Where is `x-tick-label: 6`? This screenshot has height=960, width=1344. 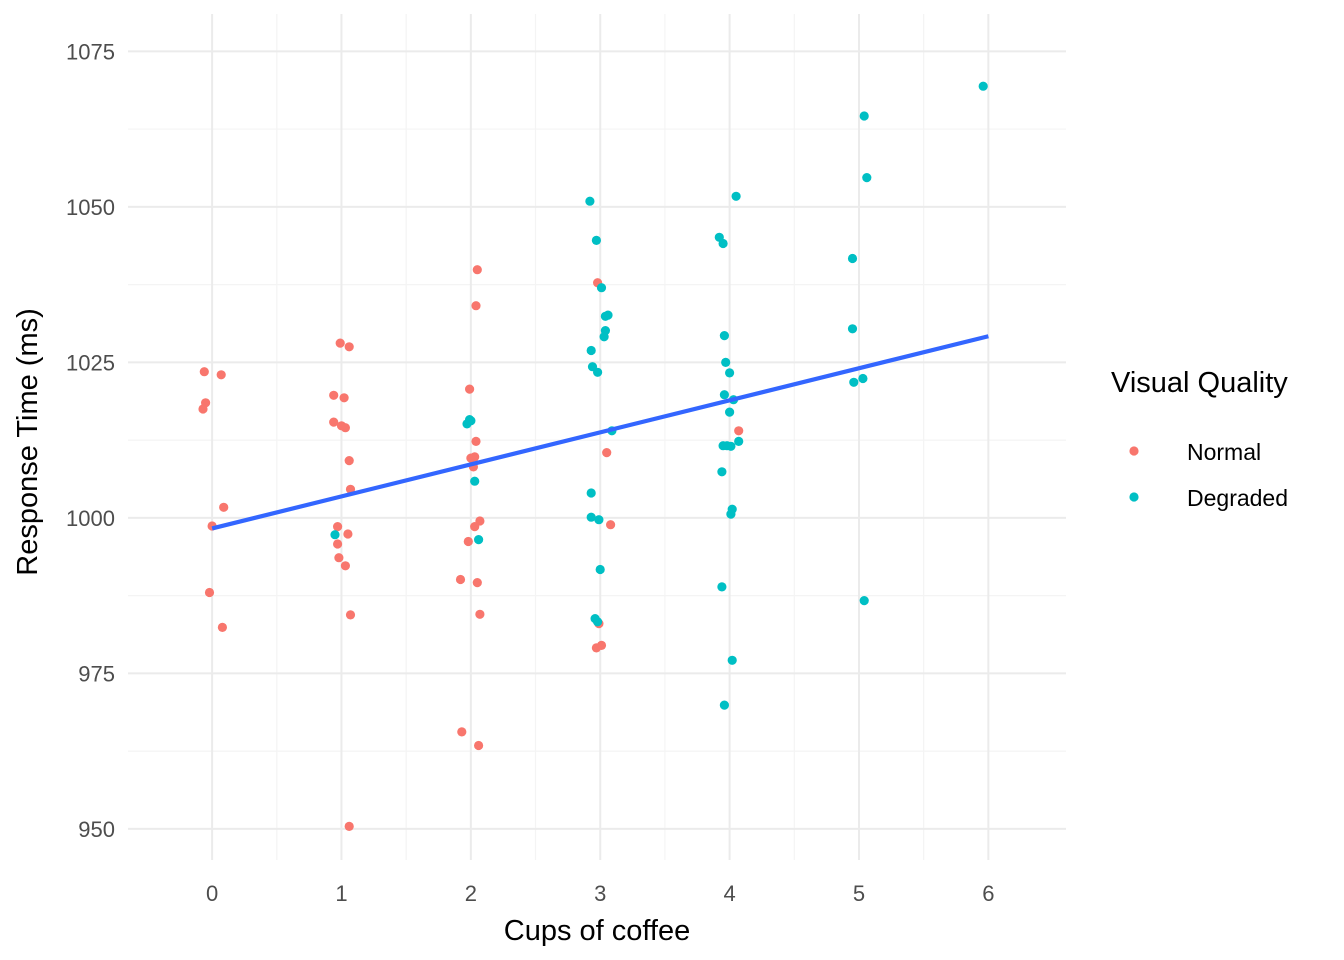 x-tick-label: 6 is located at coordinates (988, 893).